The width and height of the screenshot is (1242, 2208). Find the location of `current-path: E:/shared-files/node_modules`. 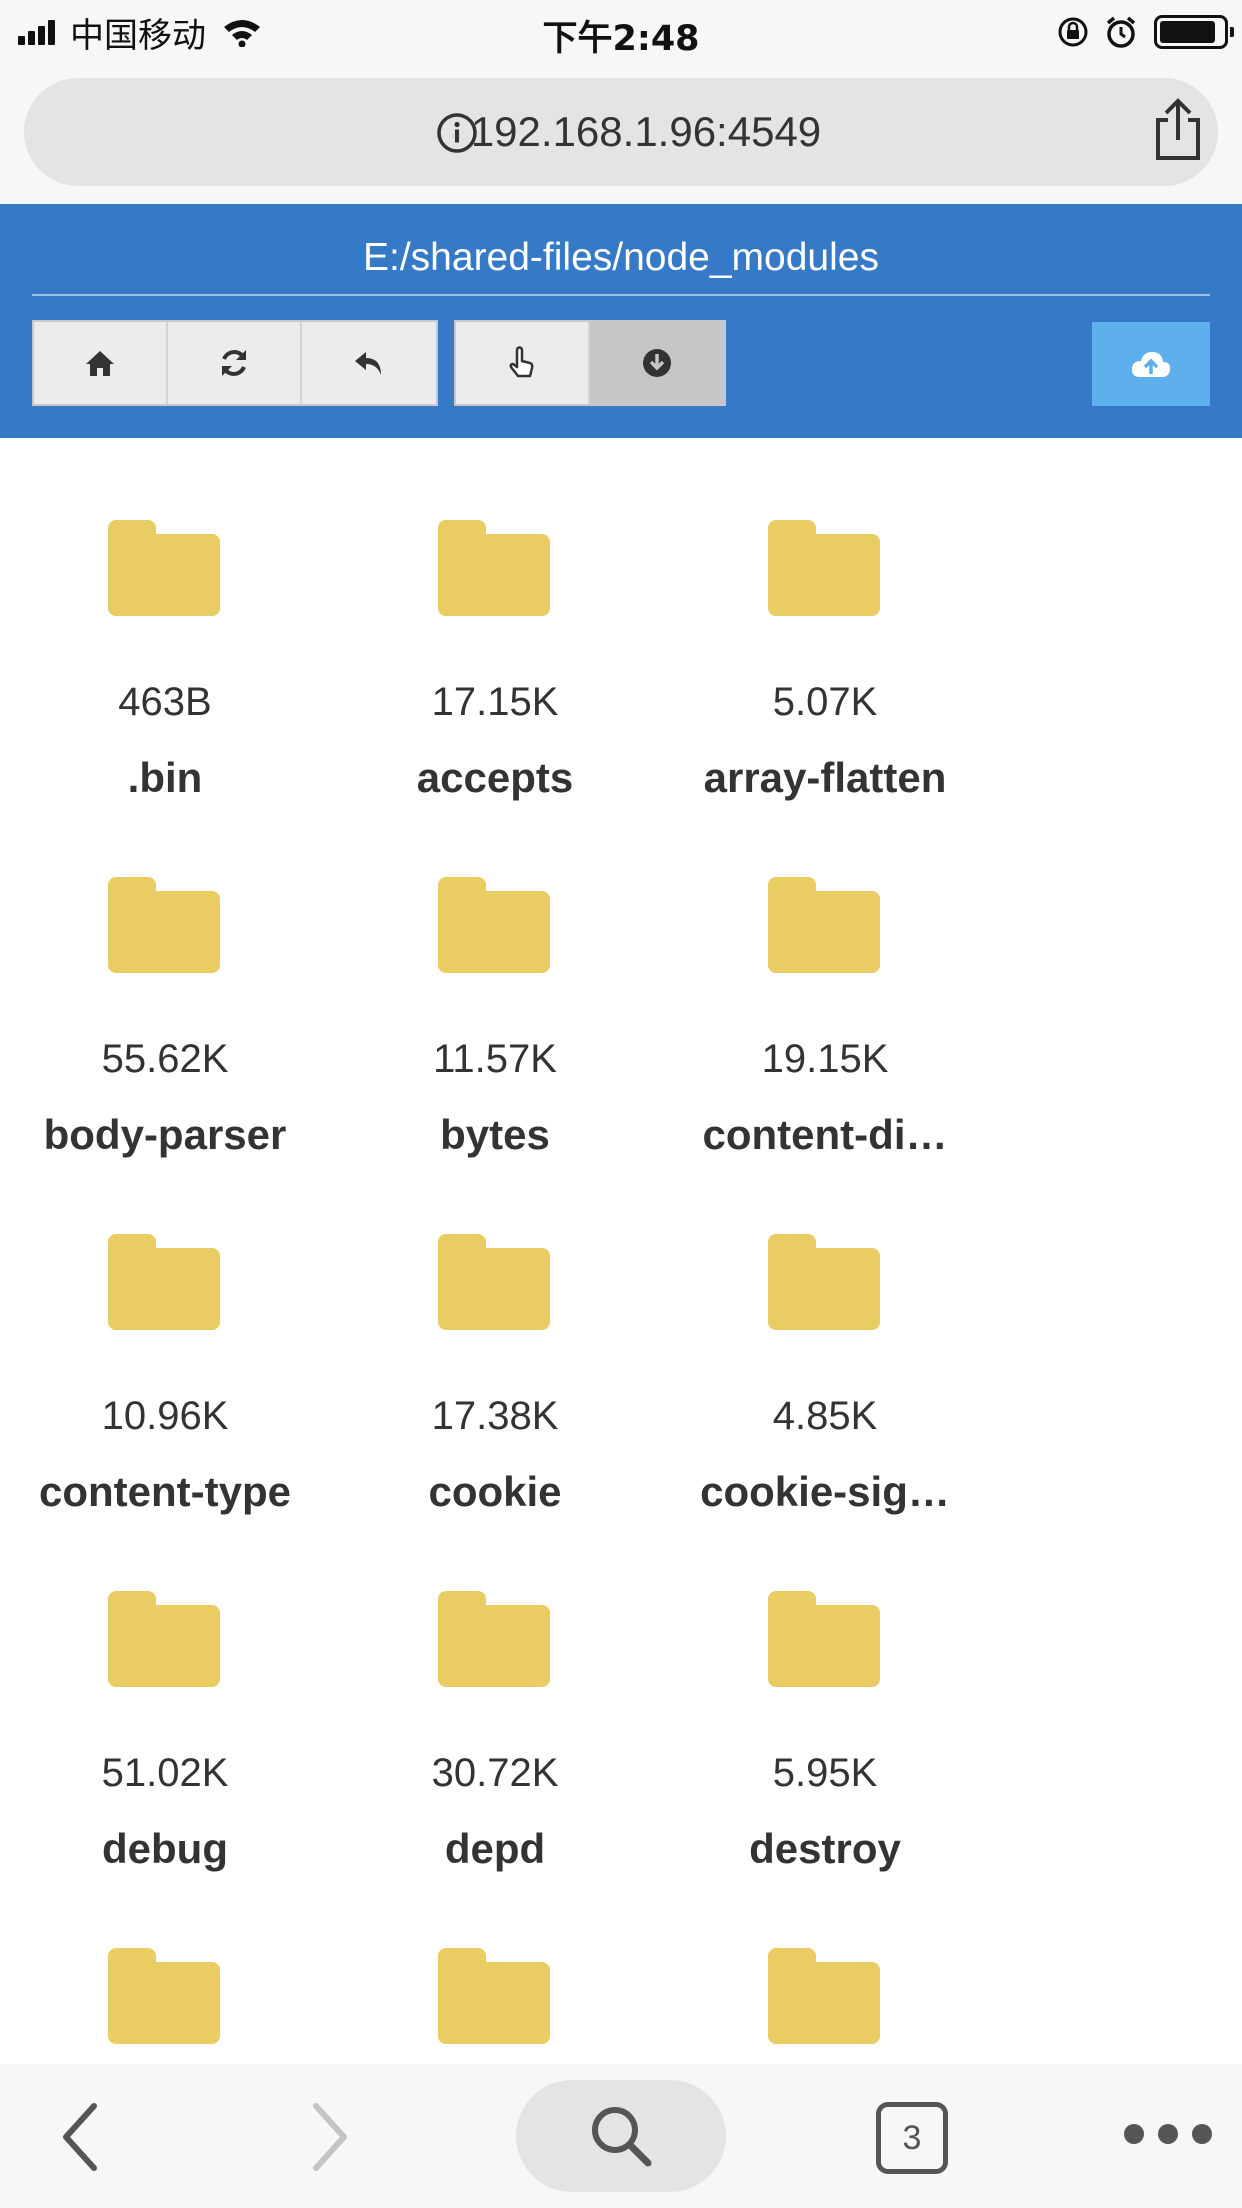

current-path: E:/shared-files/node_modules is located at coordinates (621, 257).